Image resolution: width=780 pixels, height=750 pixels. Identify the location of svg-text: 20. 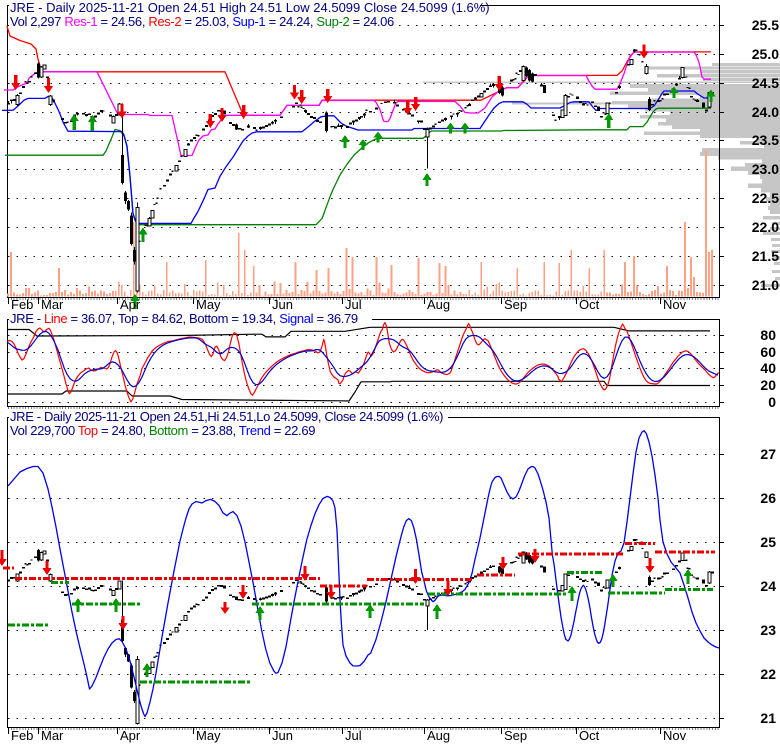
(768, 385).